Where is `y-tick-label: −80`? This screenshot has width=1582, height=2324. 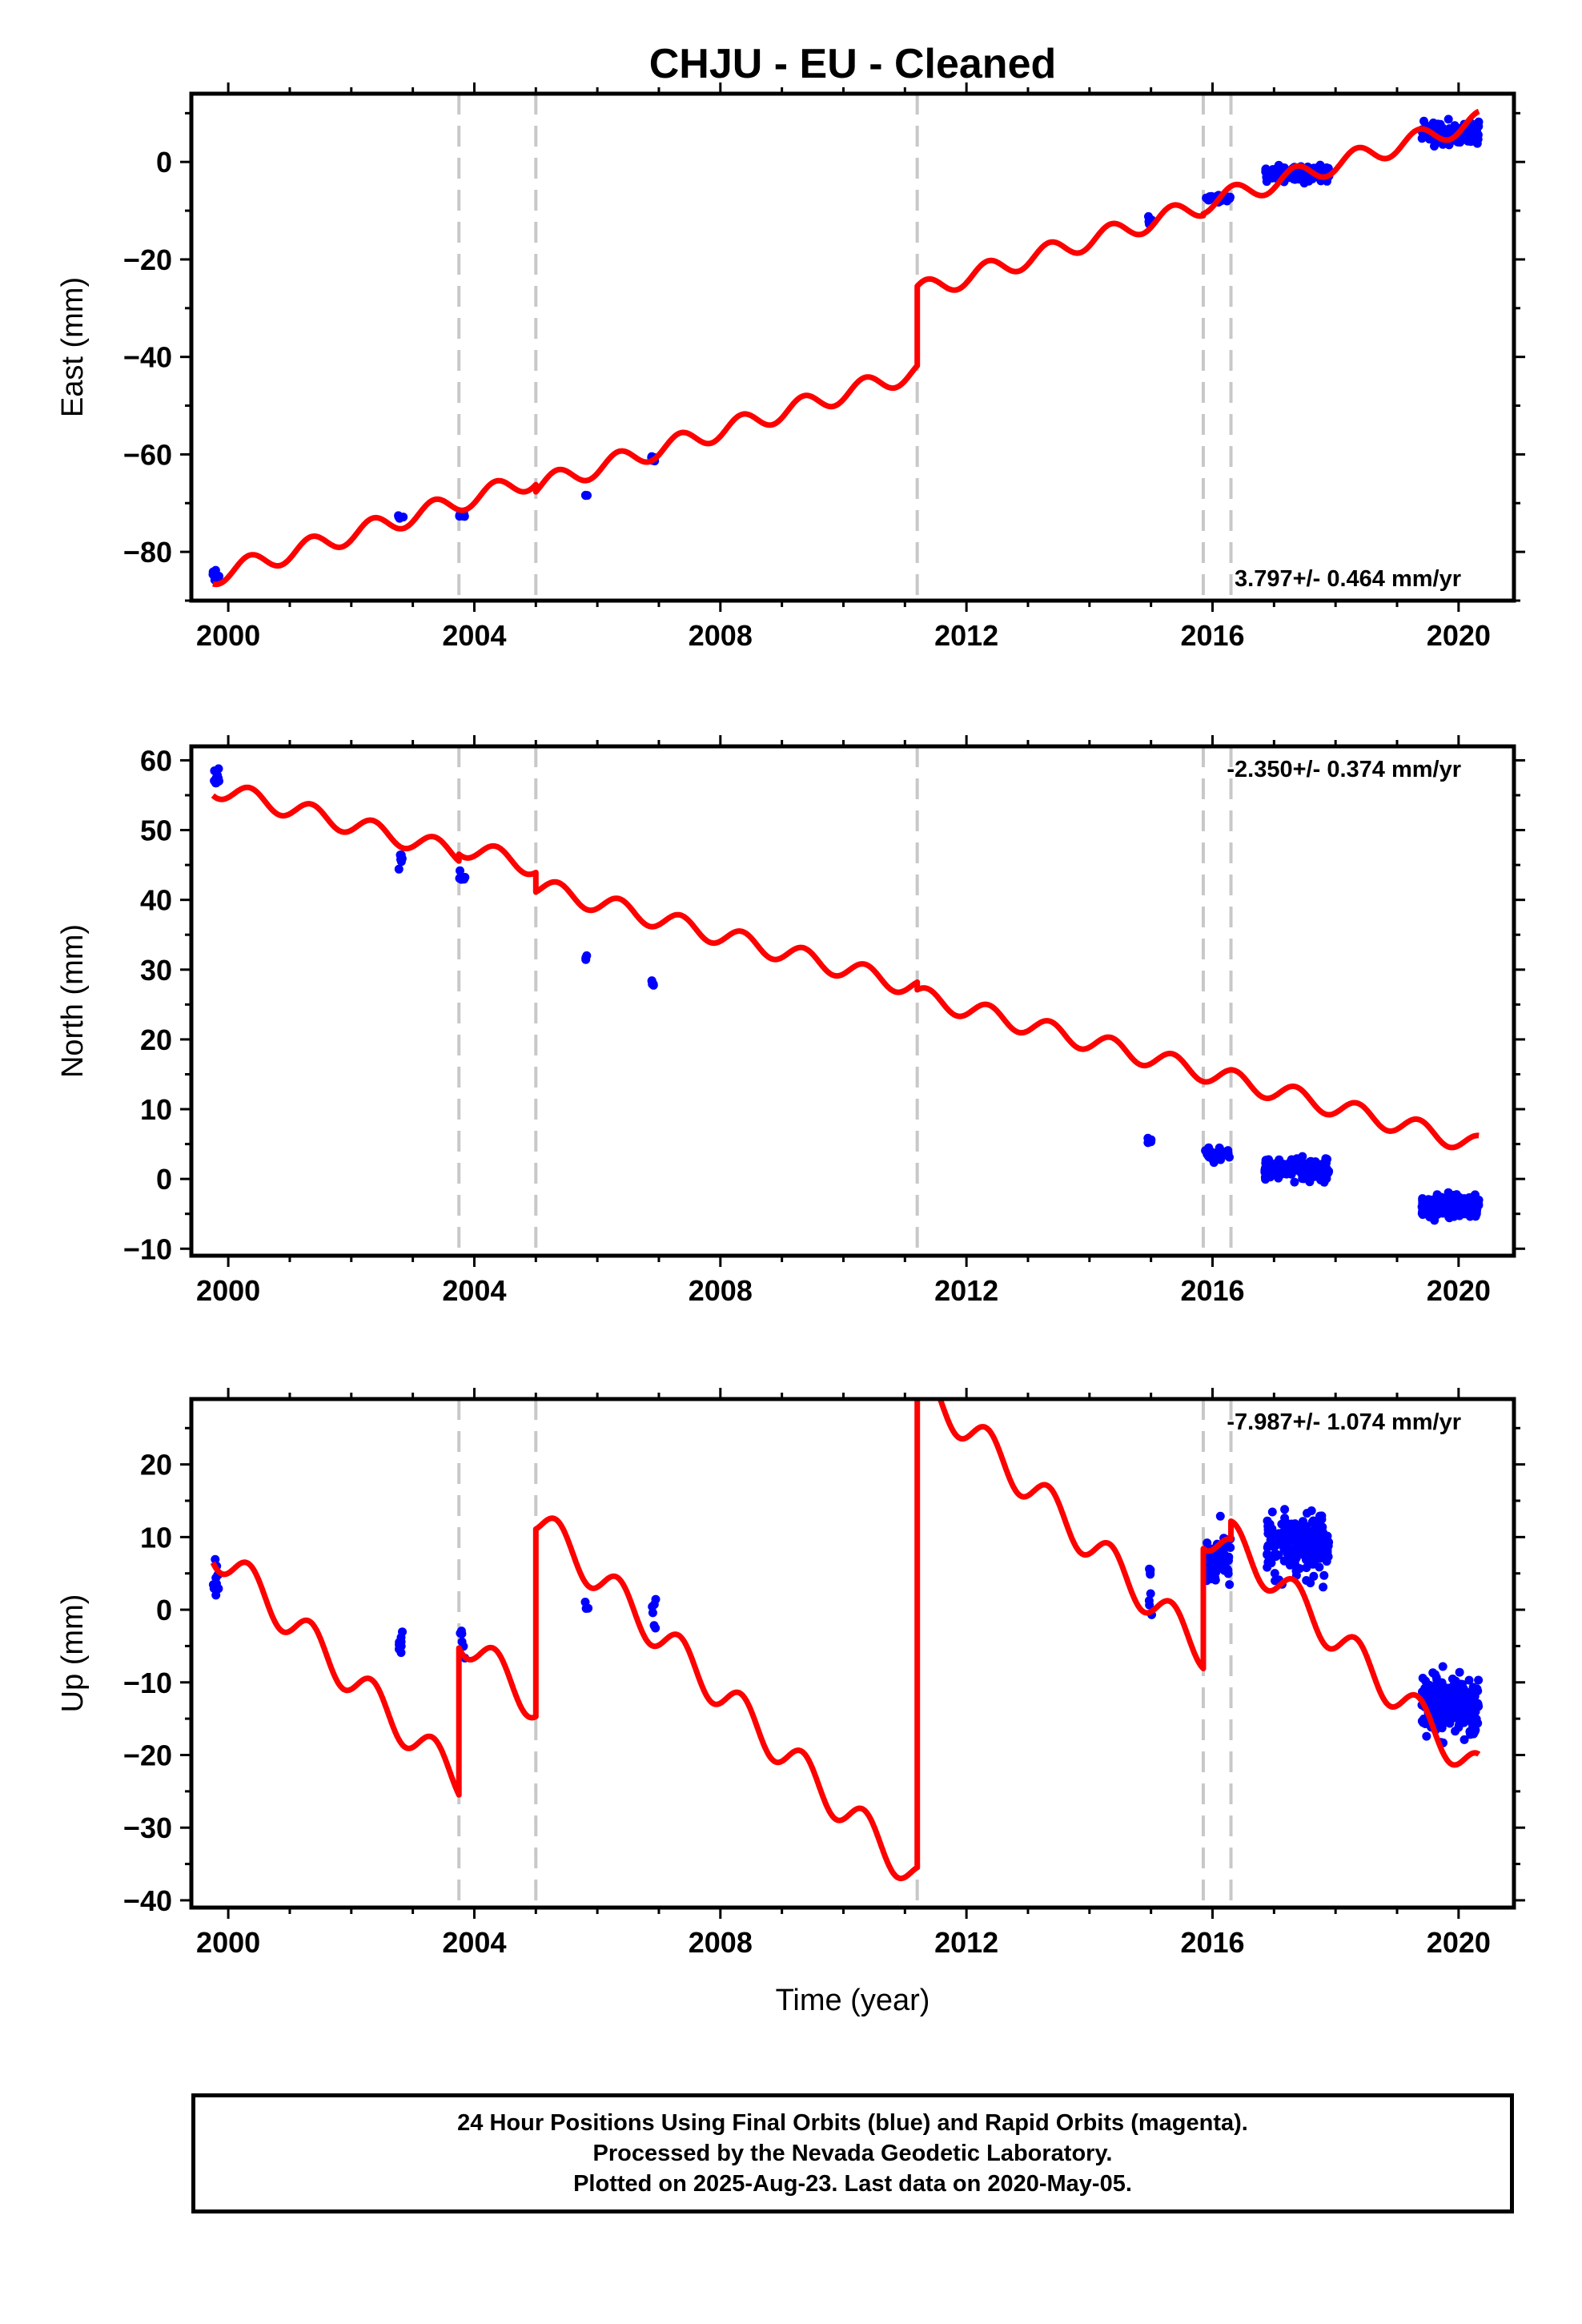 y-tick-label: −80 is located at coordinates (147, 552).